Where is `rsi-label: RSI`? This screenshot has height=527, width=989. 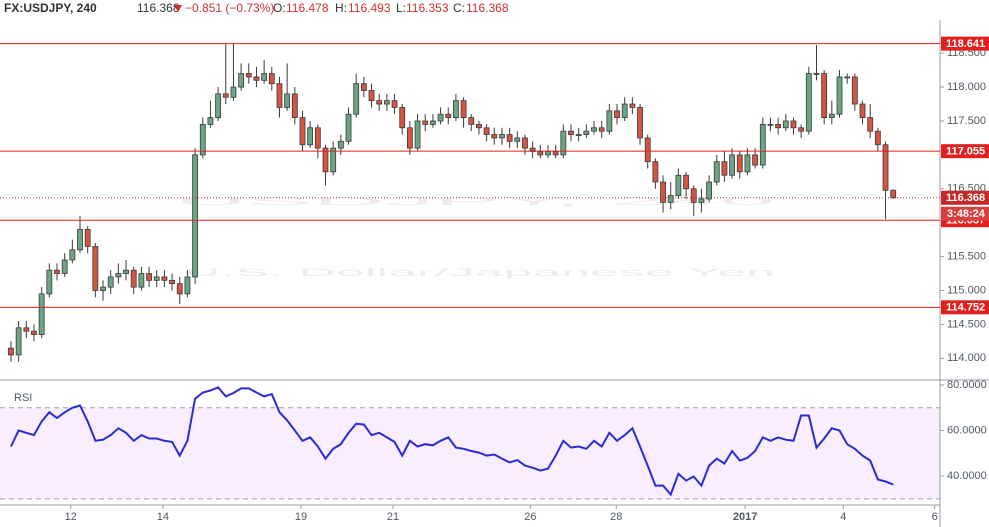
rsi-label: RSI is located at coordinates (23, 398).